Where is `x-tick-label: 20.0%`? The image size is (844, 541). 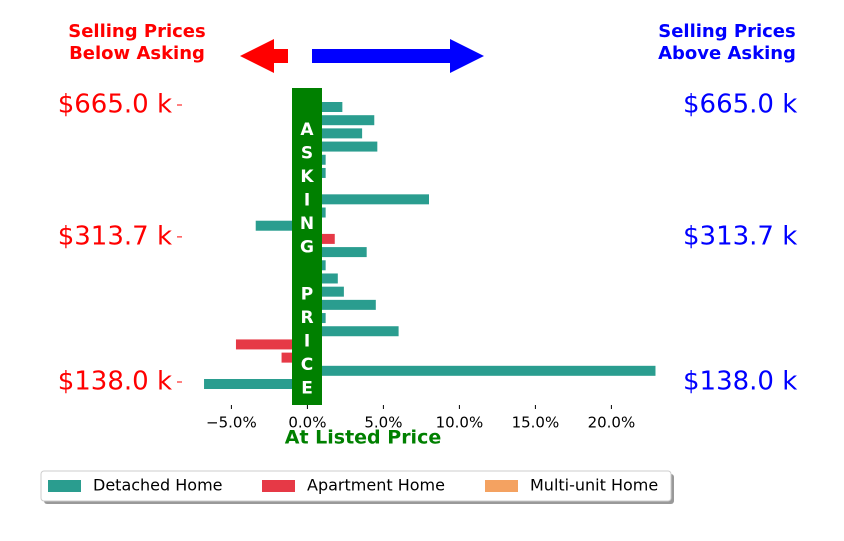
x-tick-label: 20.0% is located at coordinates (612, 423).